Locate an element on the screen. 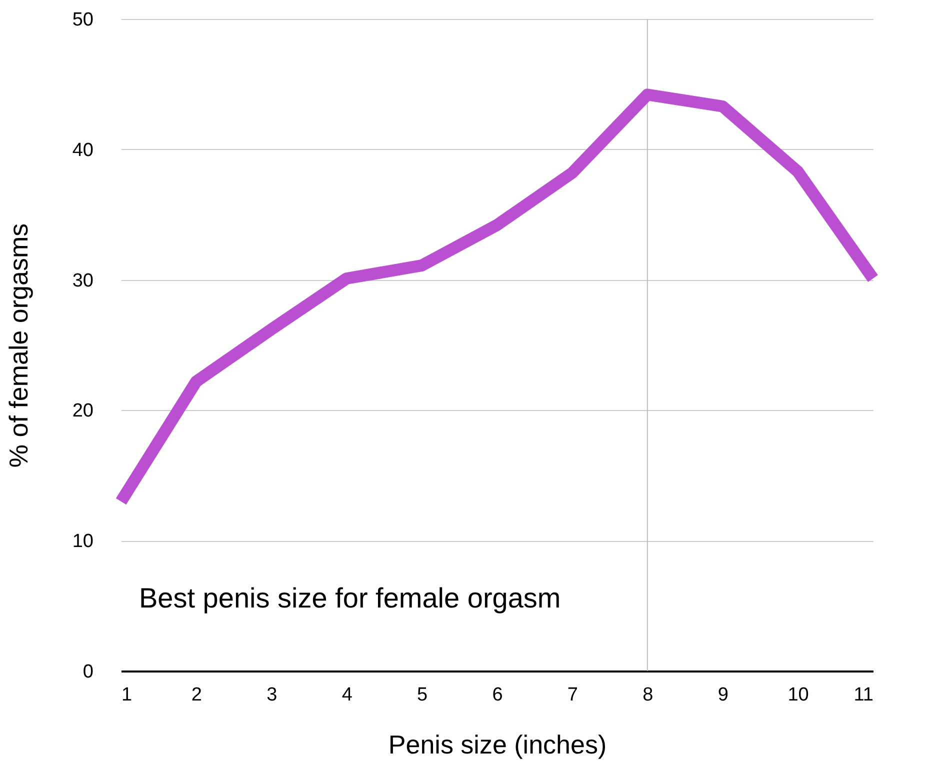 The image size is (930, 771). x-tick-label: 10 is located at coordinates (798, 695).